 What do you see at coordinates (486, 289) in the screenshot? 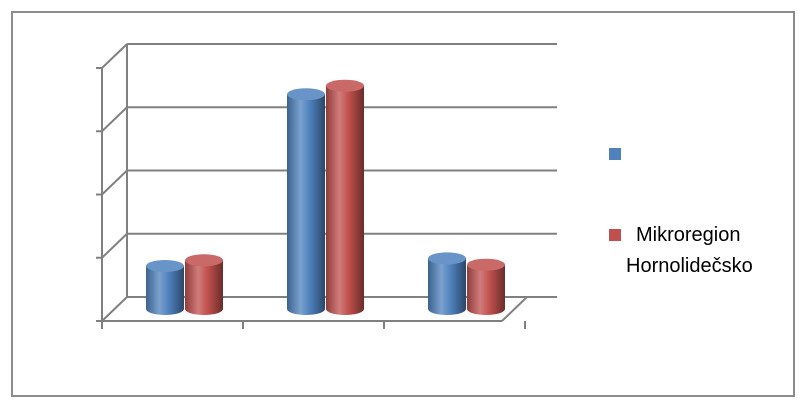
I see `bar-65-let-a-více-series-1` at bounding box center [486, 289].